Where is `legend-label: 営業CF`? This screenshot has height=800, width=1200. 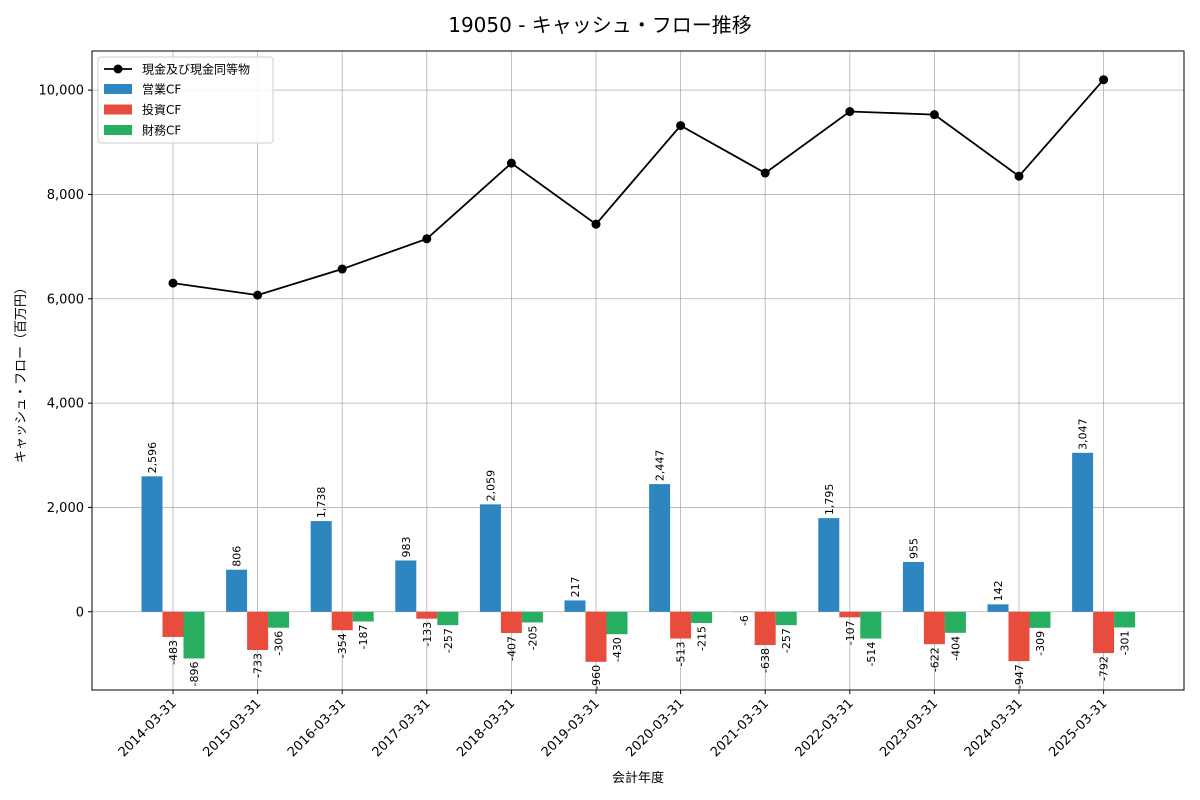 legend-label: 営業CF is located at coordinates (161, 90).